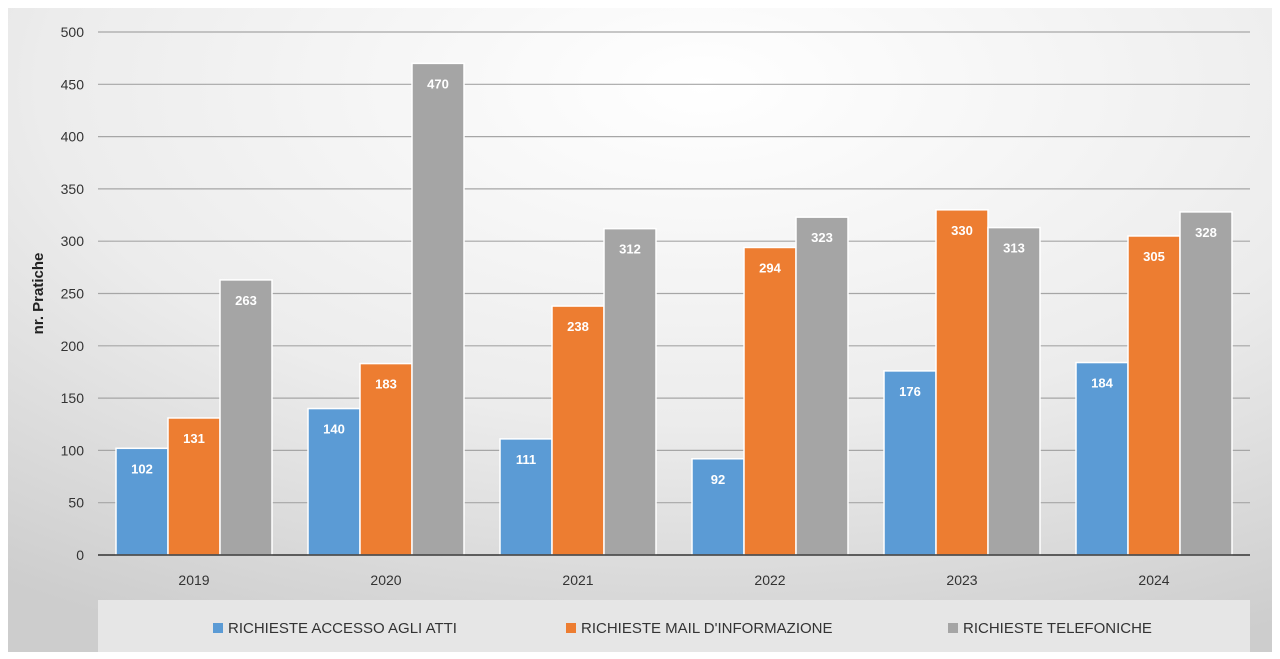 This screenshot has height=659, width=1280. Describe the element at coordinates (961, 580) in the screenshot. I see `x-tick-label: 2023` at that location.